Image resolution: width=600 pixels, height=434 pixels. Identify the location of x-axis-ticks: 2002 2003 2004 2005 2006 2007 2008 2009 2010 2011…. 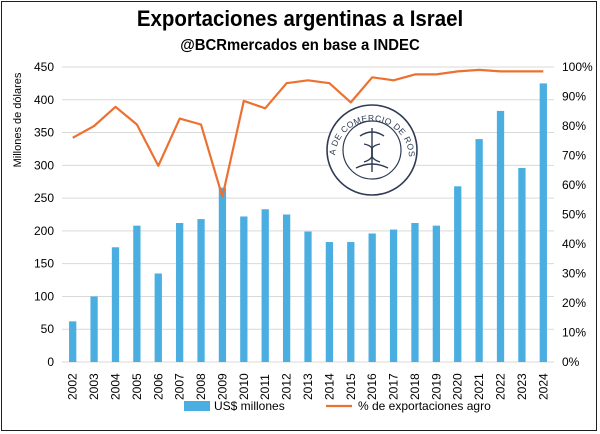
(308, 386).